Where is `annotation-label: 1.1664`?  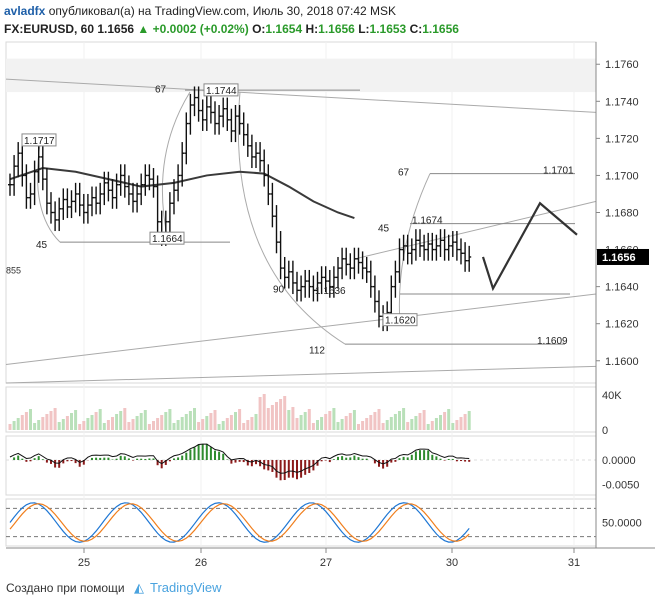
annotation-label: 1.1664 is located at coordinates (167, 239).